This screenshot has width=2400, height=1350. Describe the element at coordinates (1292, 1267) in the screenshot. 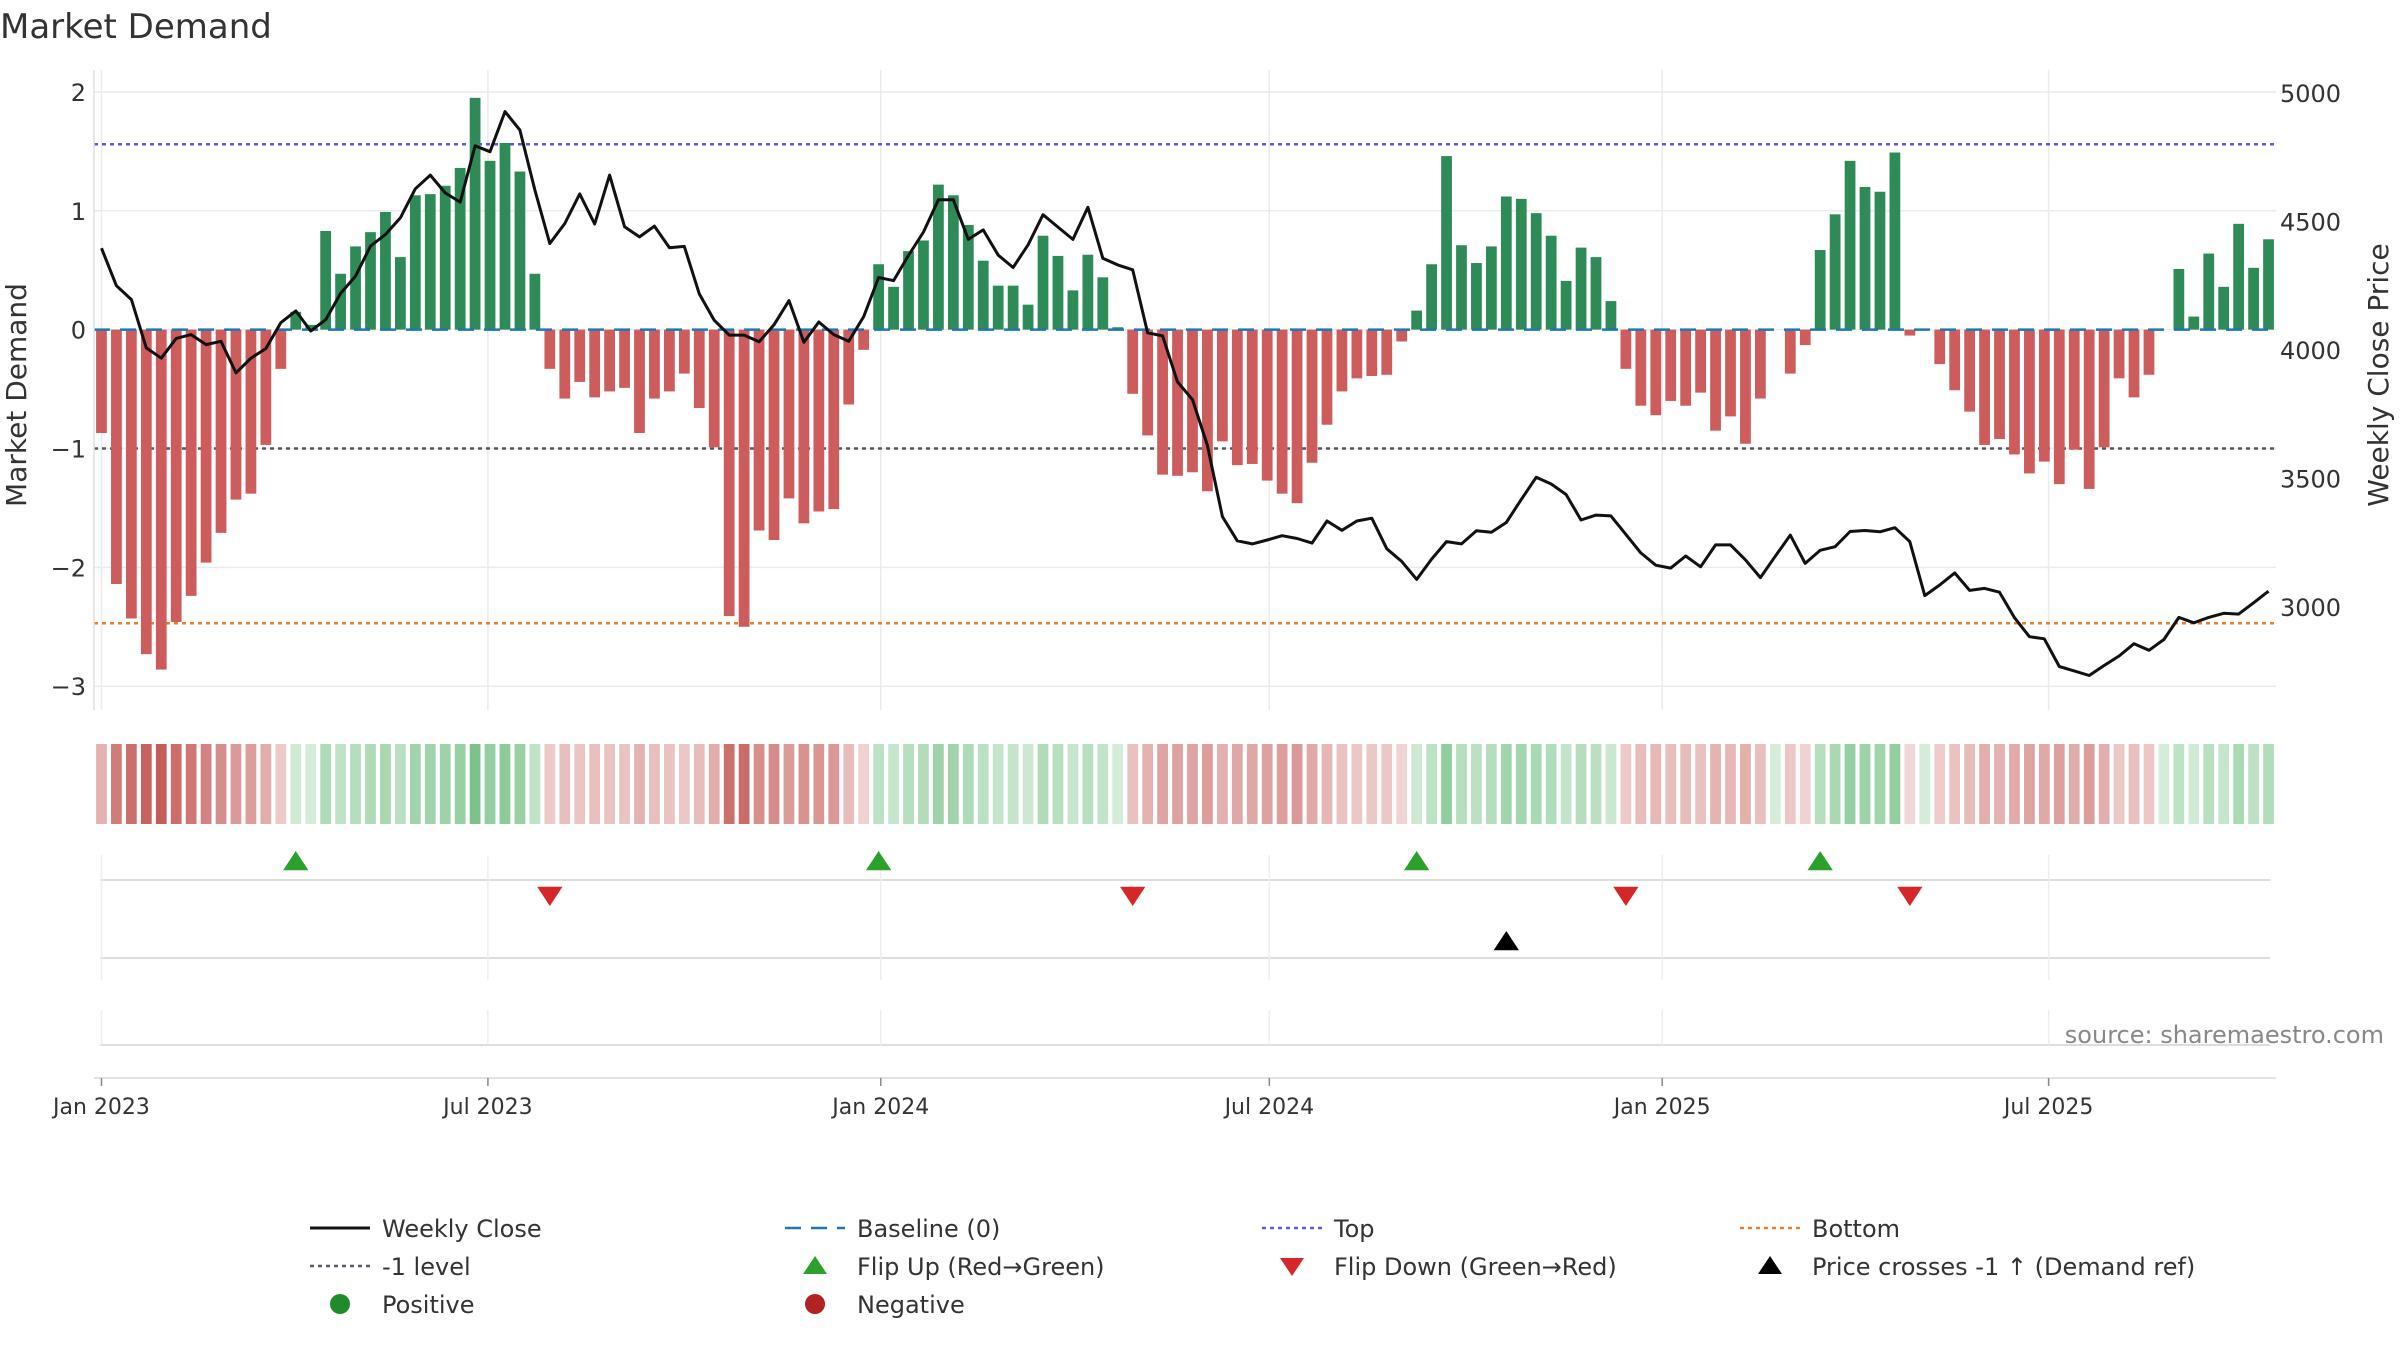

I see `triangle-down-red-icon` at that location.